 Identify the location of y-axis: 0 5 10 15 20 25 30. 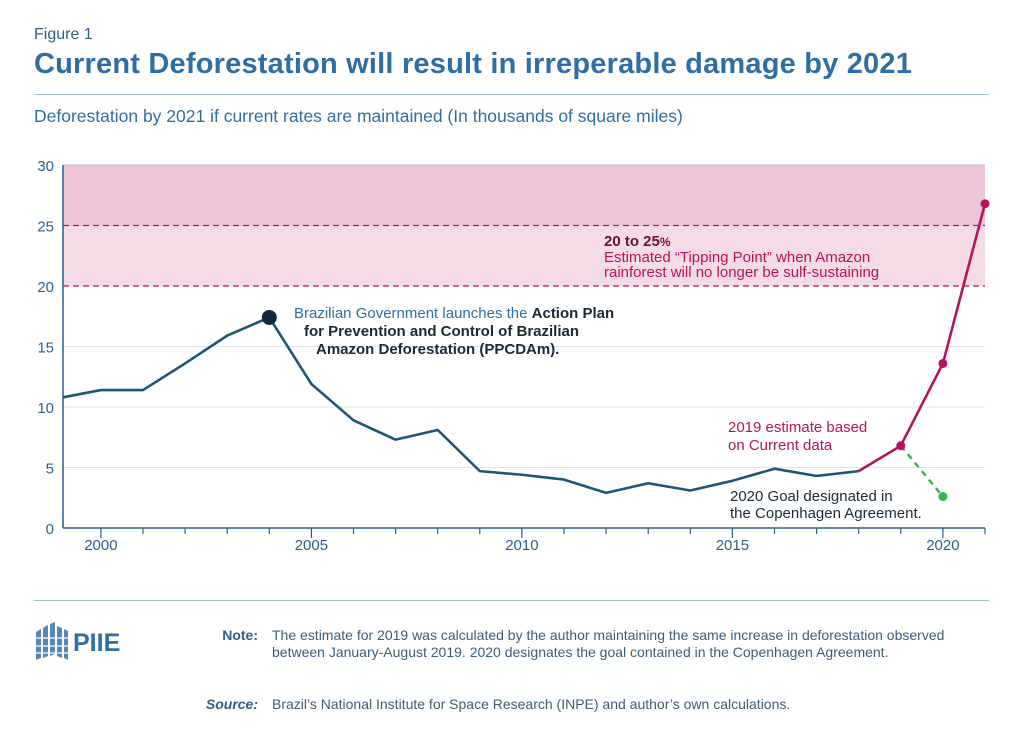
(50, 348).